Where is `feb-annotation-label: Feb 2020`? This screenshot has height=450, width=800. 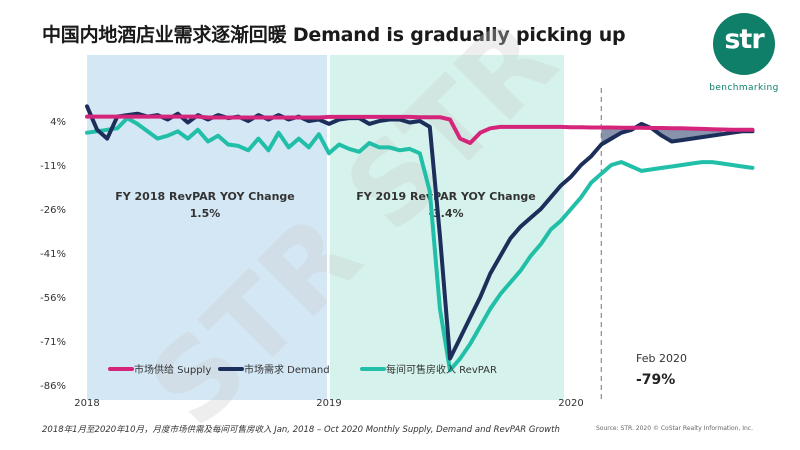 feb-annotation-label: Feb 2020 is located at coordinates (661, 358).